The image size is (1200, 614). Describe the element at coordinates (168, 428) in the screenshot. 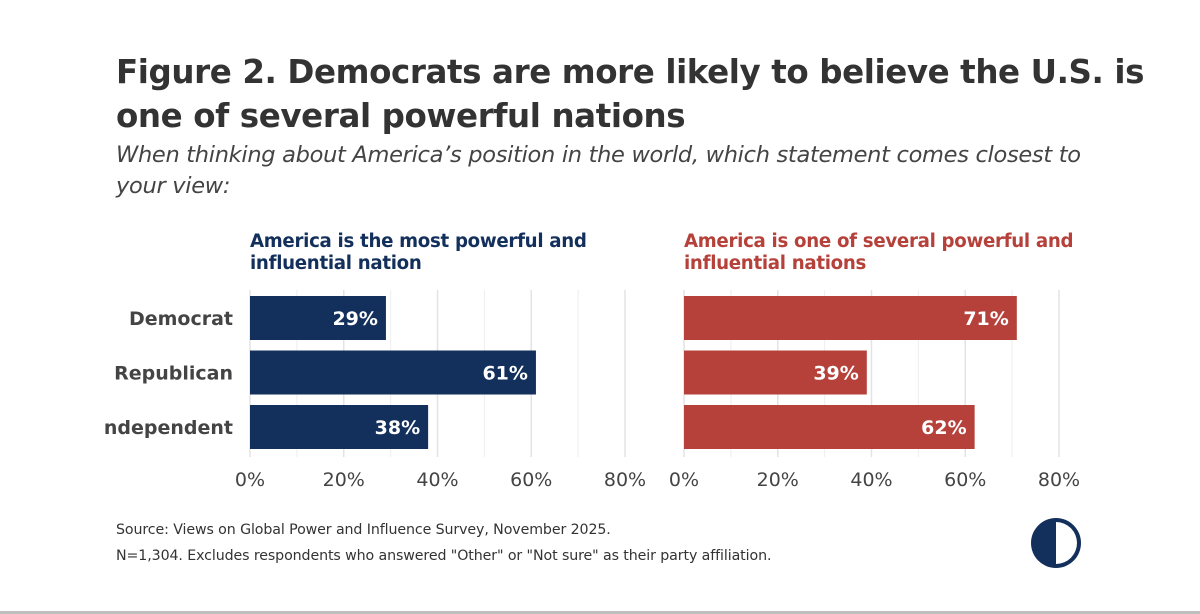

I see `category-label: ndependent` at that location.